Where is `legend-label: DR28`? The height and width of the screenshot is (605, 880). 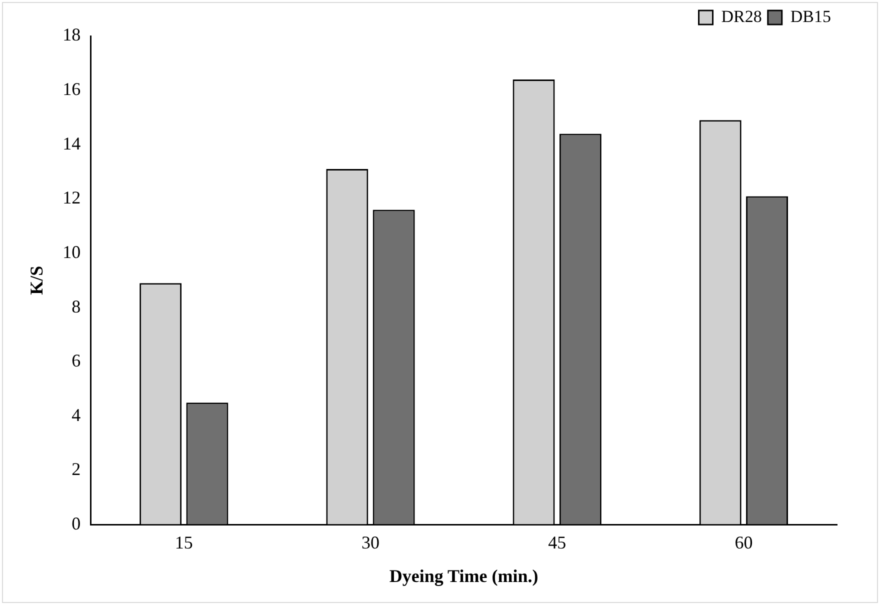
legend-label: DR28 is located at coordinates (741, 16).